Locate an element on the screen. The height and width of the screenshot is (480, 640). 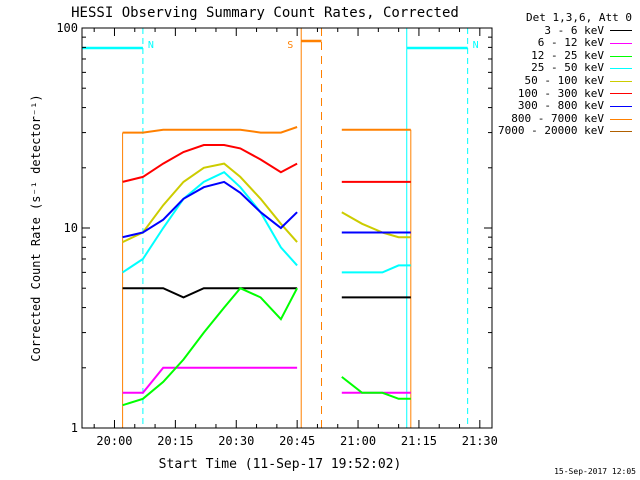
x-tick-label: 21:00 is located at coordinates (358, 441).